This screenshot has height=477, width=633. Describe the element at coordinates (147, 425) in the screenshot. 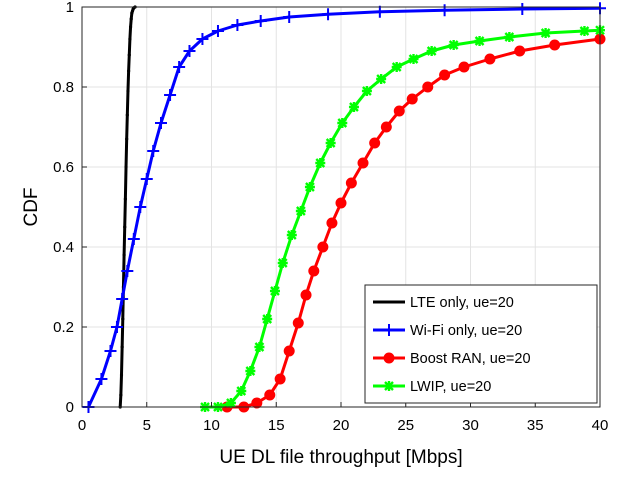

I see `x-tick-label: 5` at that location.